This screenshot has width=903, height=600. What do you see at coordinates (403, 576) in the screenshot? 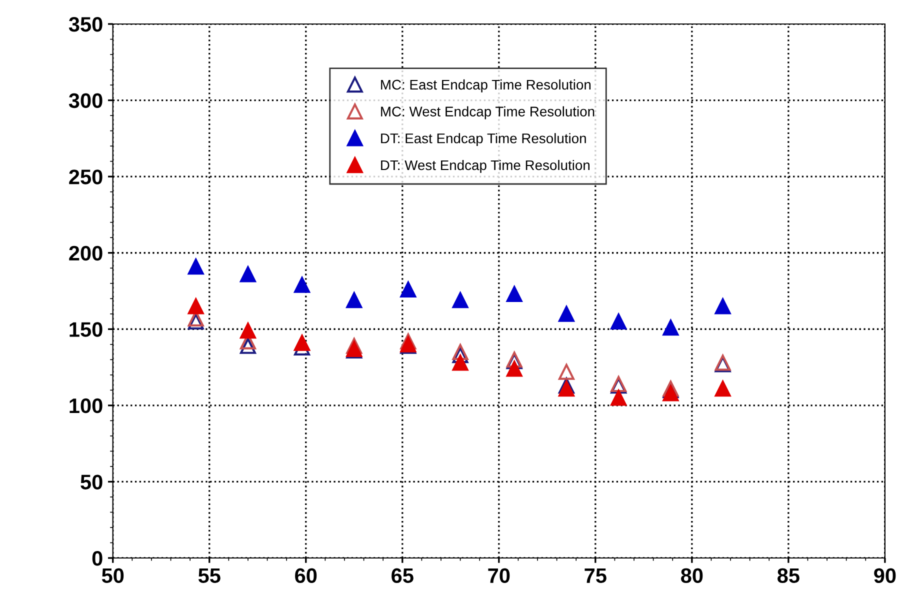
I see `x-tick-label: 65` at bounding box center [403, 576].